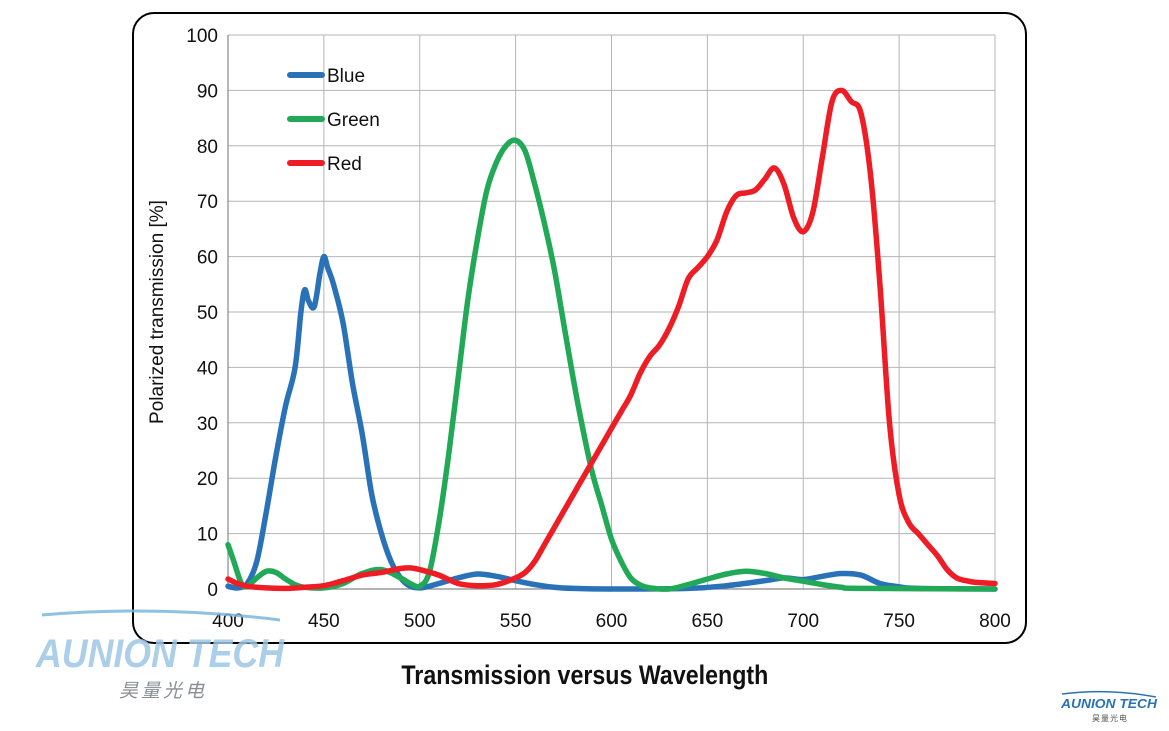  I want to click on logo-brand-text: AUNION TECH, so click(160, 654).